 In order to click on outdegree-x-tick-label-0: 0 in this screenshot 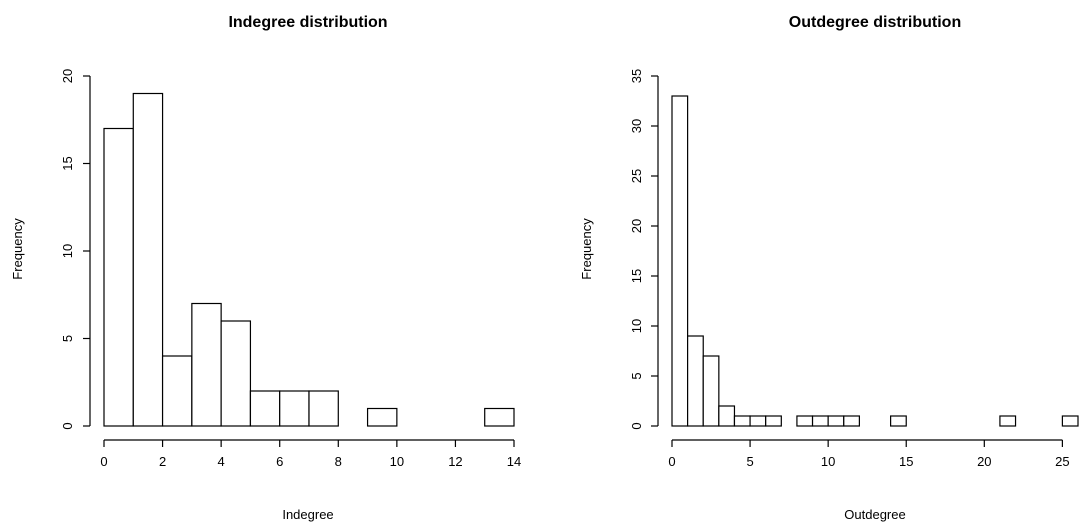, I will do `click(671, 461)`.